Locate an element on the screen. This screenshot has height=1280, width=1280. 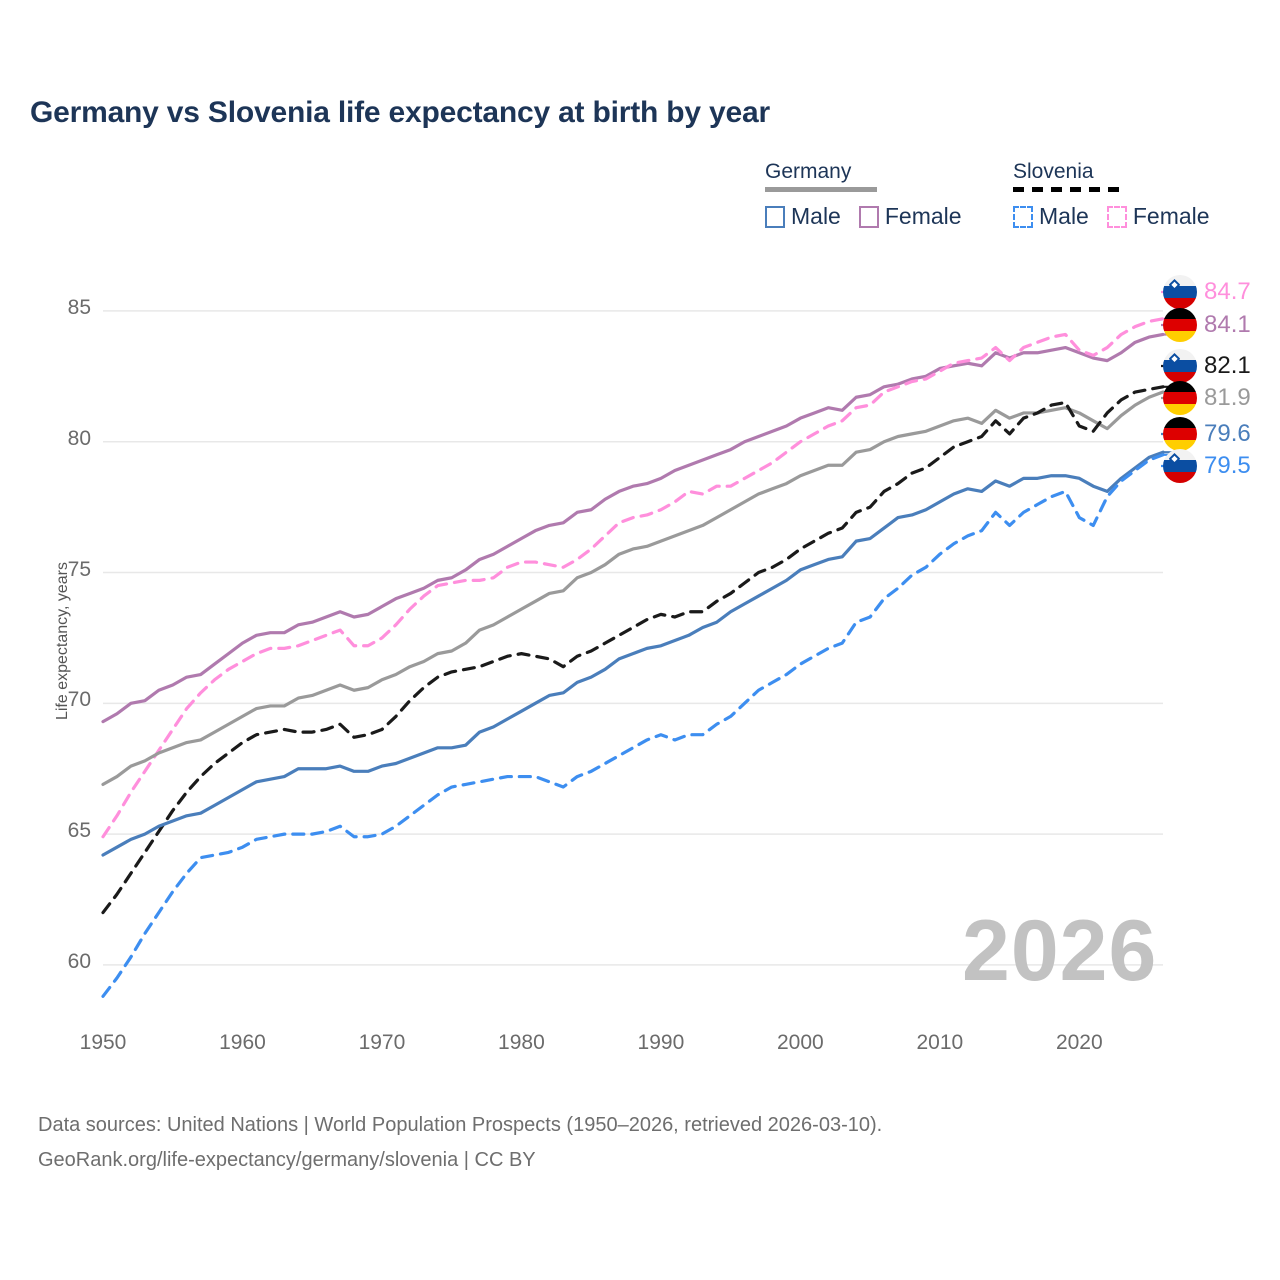
y-axis-tick-label: 75 is located at coordinates (79, 569).